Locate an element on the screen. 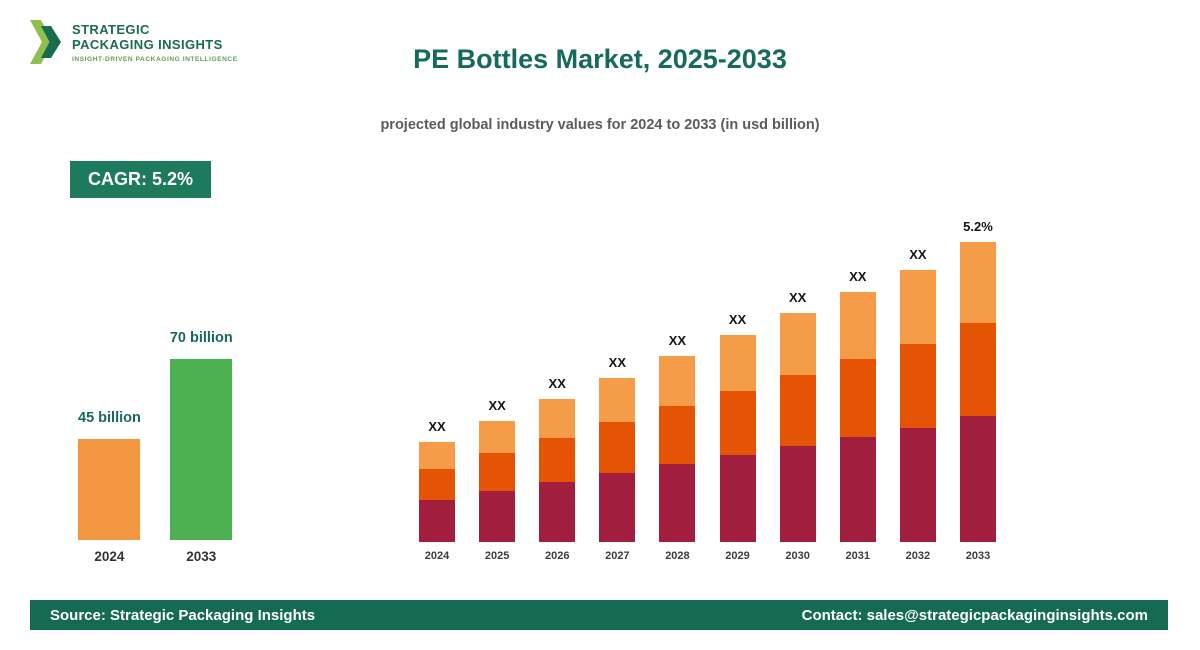 The image size is (1200, 650). stacked-bar-year-label: 2029 is located at coordinates (737, 556).